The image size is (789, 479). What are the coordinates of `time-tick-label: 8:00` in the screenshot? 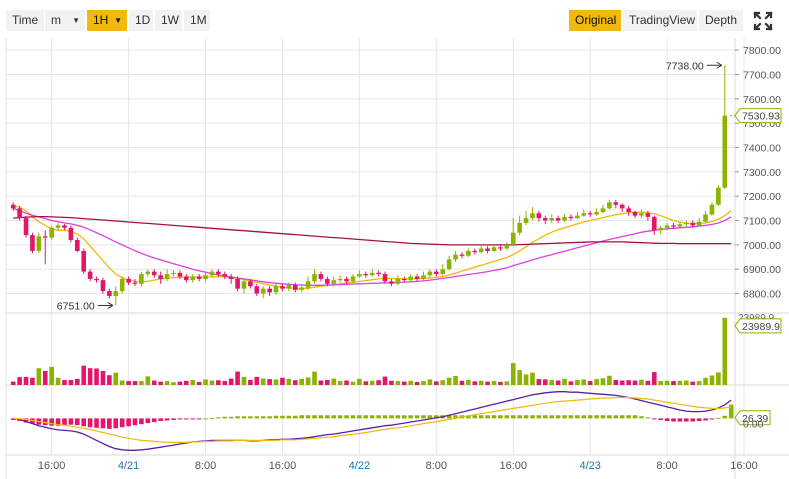 It's located at (205, 466).